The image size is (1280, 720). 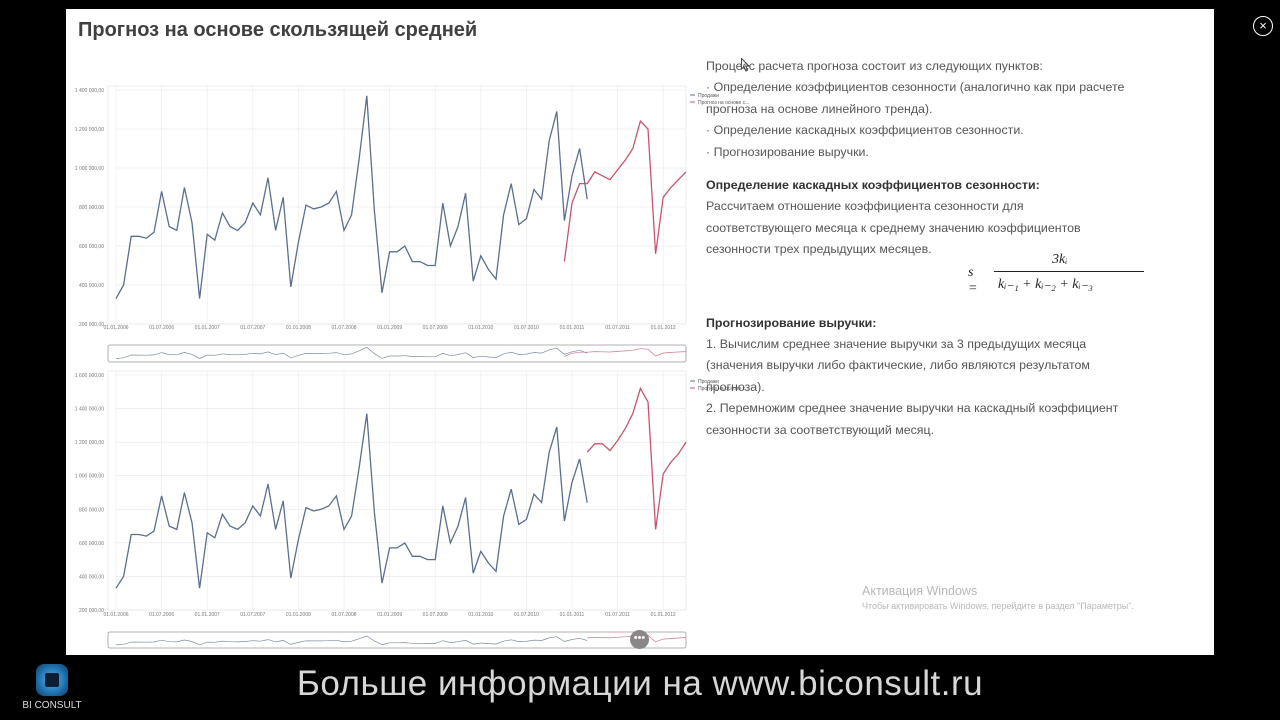 I want to click on chart-1-y-tick-label: 1 000 000,00, so click(x=89, y=169).